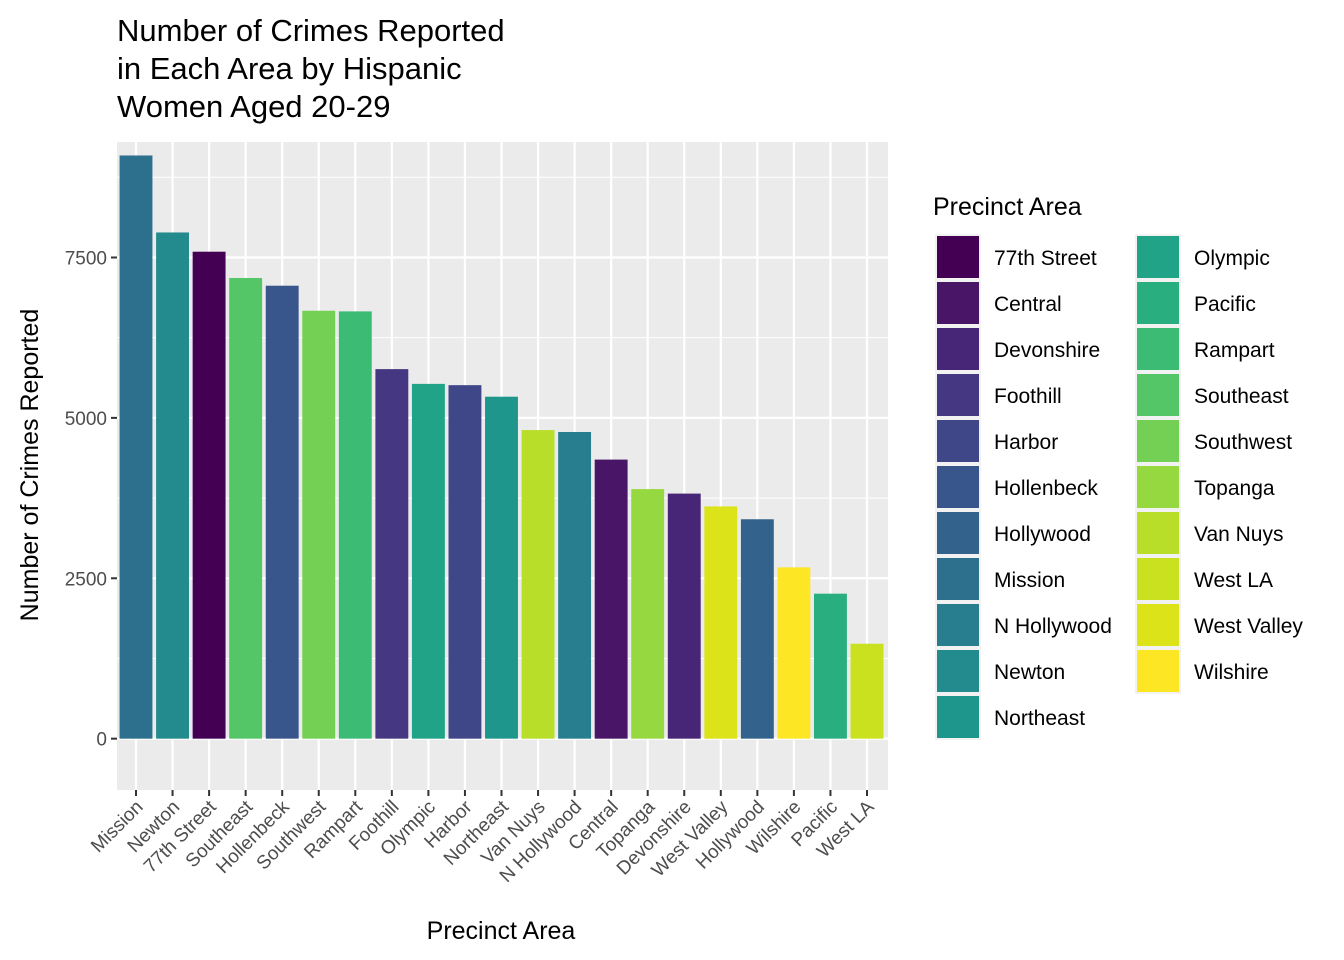  What do you see at coordinates (1234, 350) in the screenshot?
I see `legend-label: Rampart` at bounding box center [1234, 350].